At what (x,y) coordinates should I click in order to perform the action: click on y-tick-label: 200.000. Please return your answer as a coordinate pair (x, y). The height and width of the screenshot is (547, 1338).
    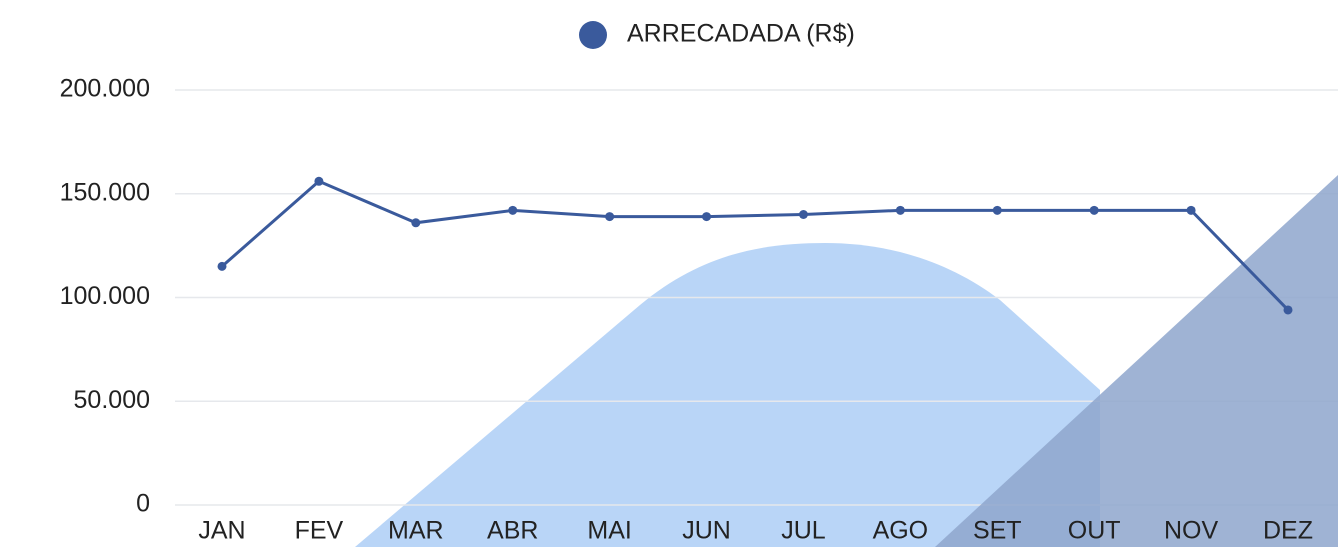
    Looking at the image, I should click on (105, 89).